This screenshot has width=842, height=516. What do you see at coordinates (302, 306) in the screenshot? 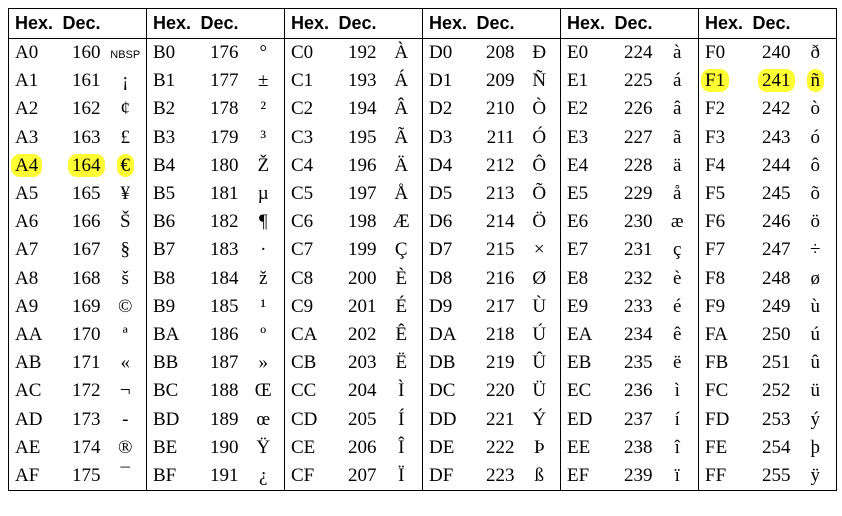
I see `hex-code: C9` at bounding box center [302, 306].